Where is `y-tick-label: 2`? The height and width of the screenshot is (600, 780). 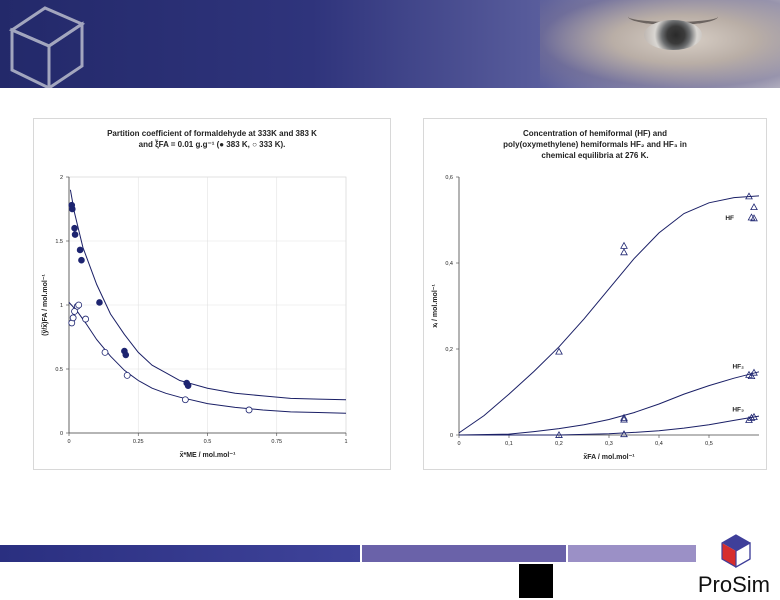
y-tick-label: 2 is located at coordinates (61, 178).